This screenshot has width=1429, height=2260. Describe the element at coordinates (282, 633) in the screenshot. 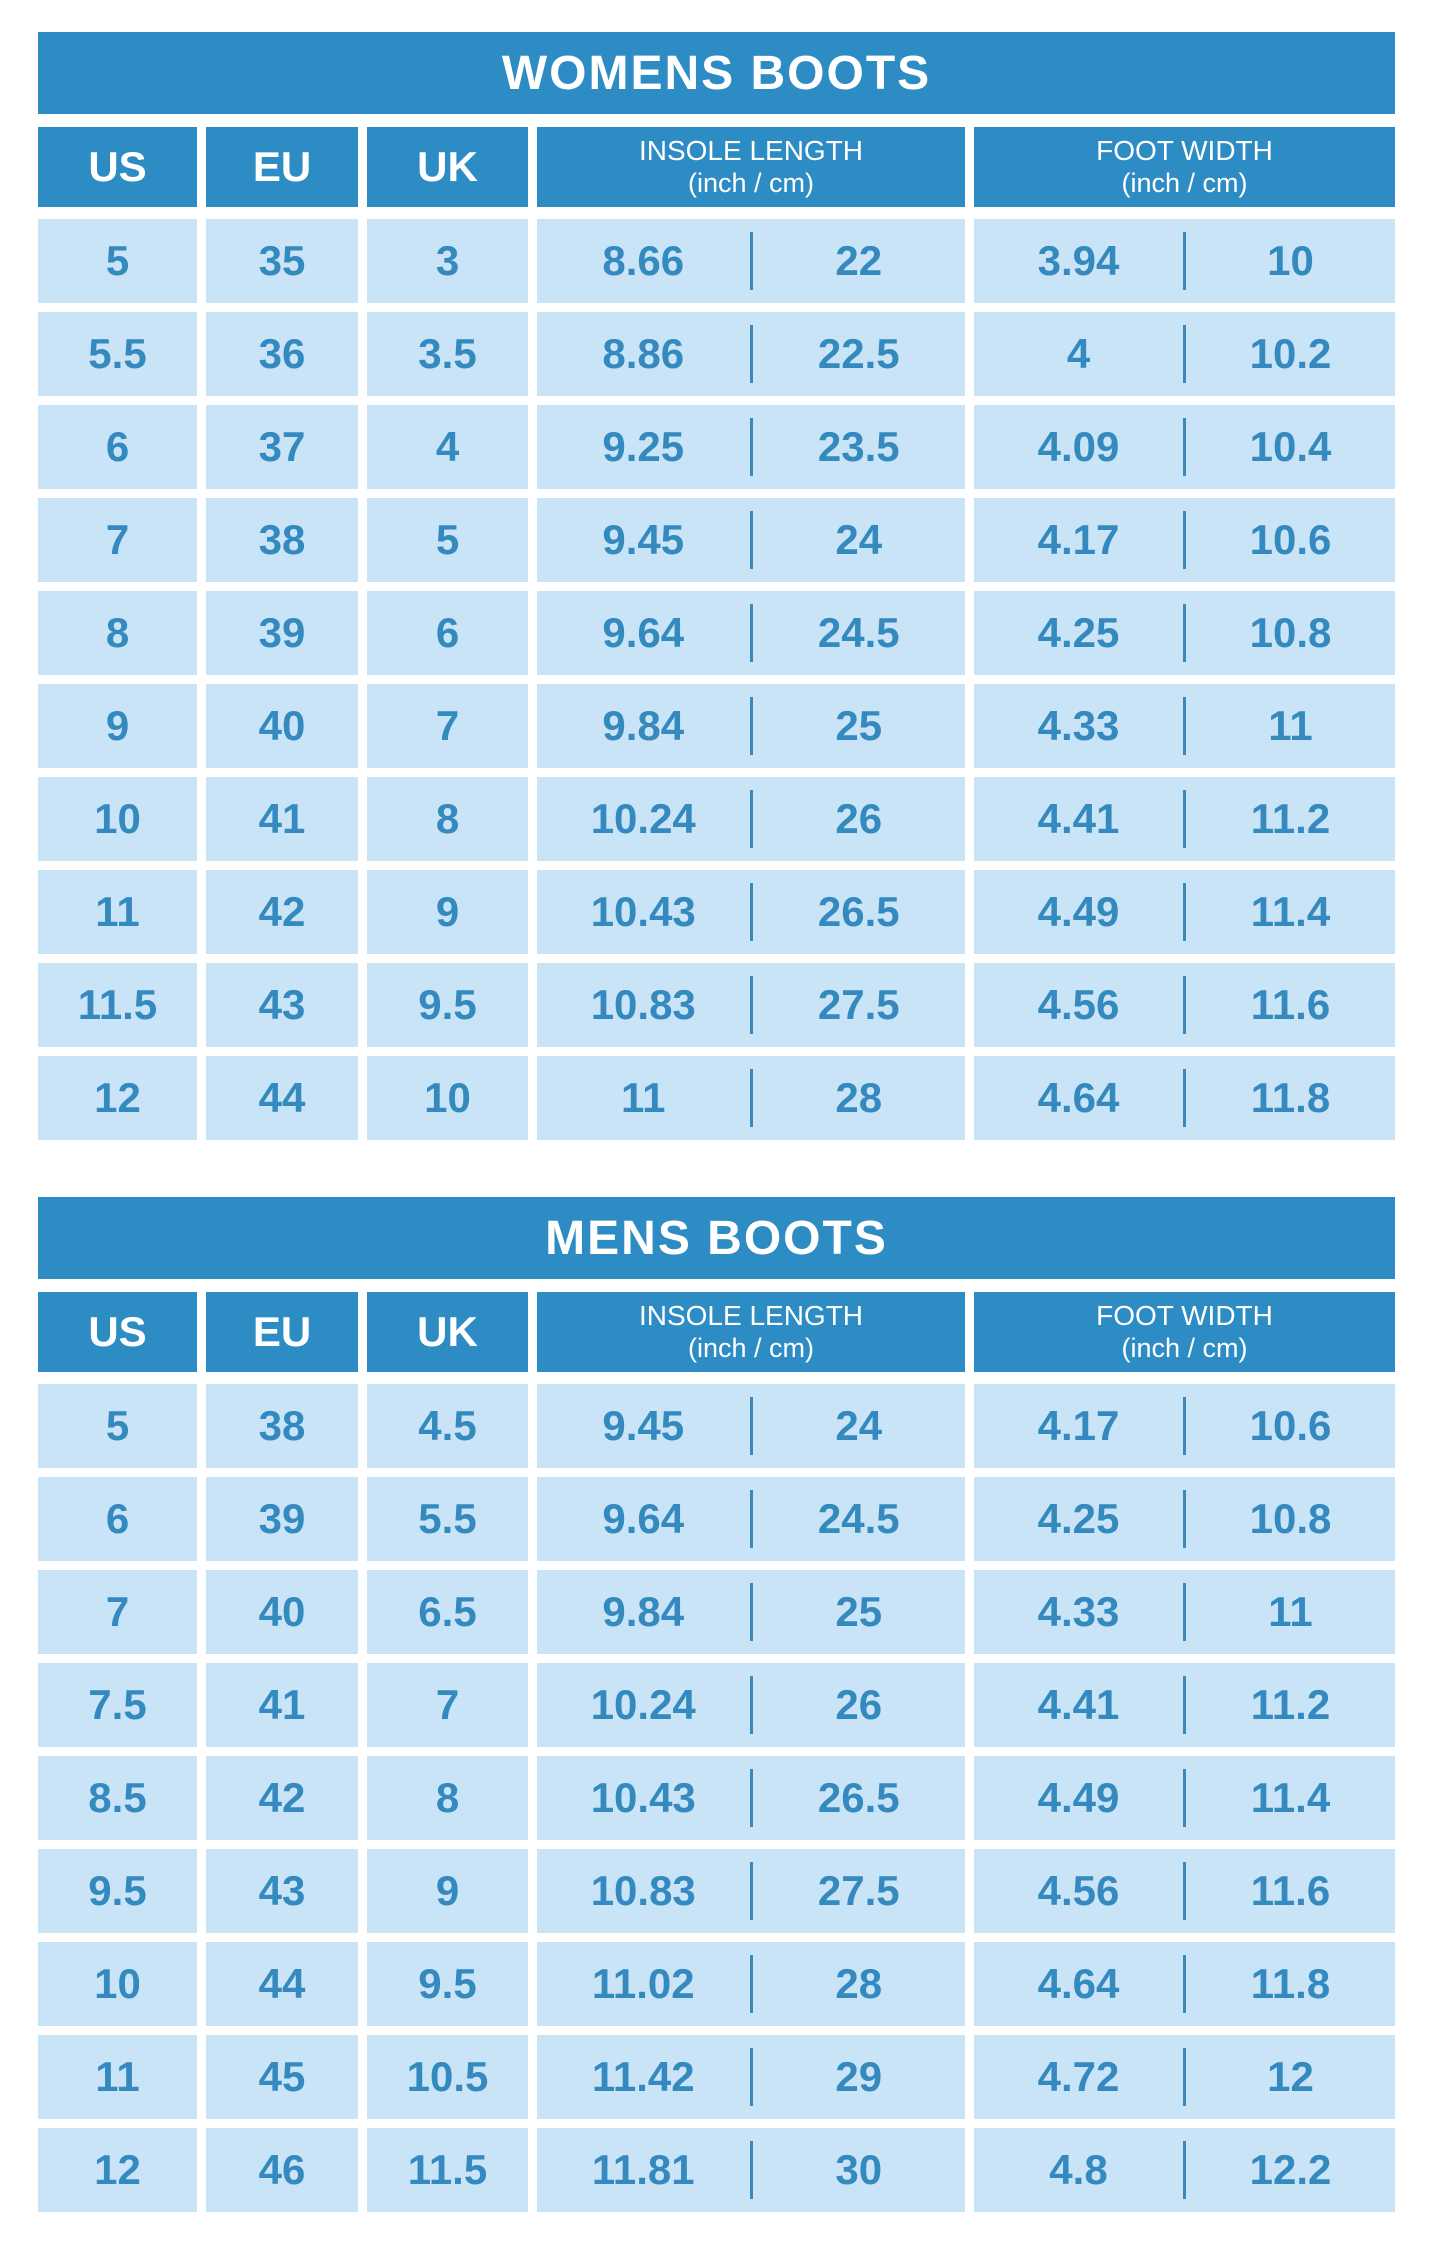

I see `eu-size-cell: 39` at that location.